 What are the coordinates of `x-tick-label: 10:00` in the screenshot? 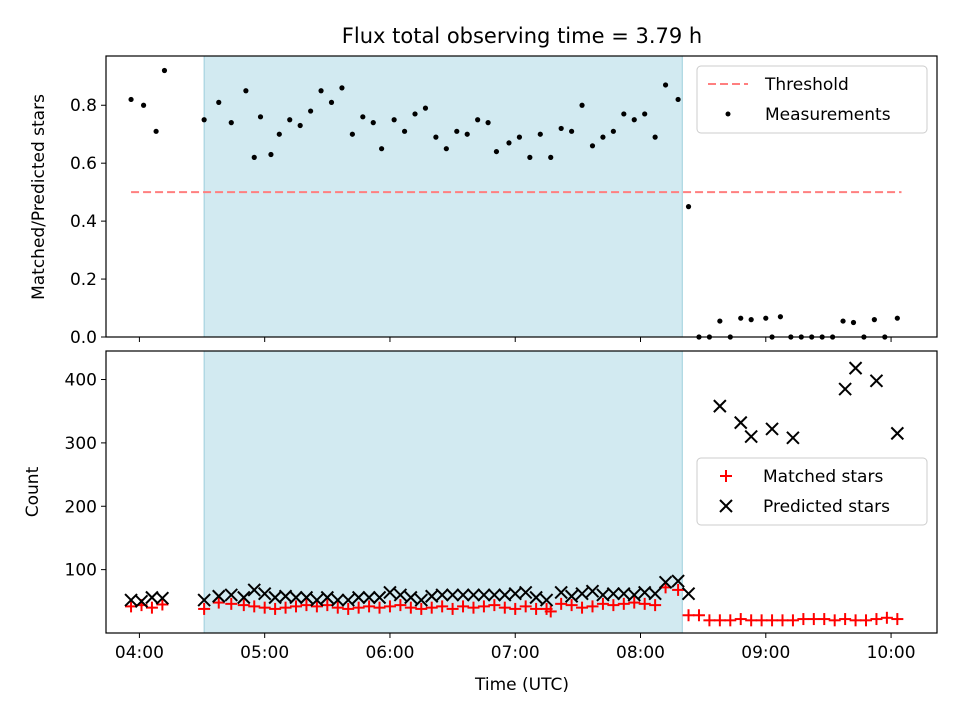 It's located at (891, 653).